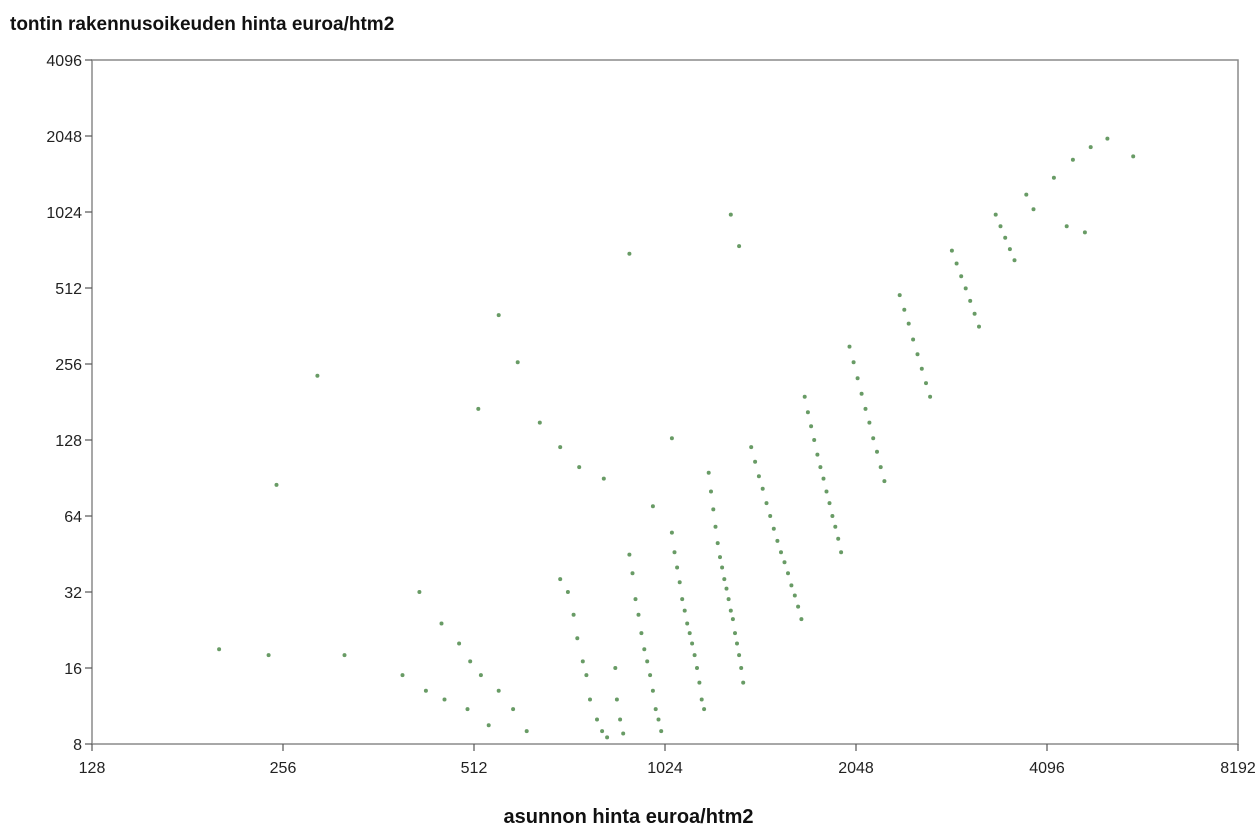 The height and width of the screenshot is (832, 1257). What do you see at coordinates (1047, 768) in the screenshot?
I see `x-tick-label: 4096` at bounding box center [1047, 768].